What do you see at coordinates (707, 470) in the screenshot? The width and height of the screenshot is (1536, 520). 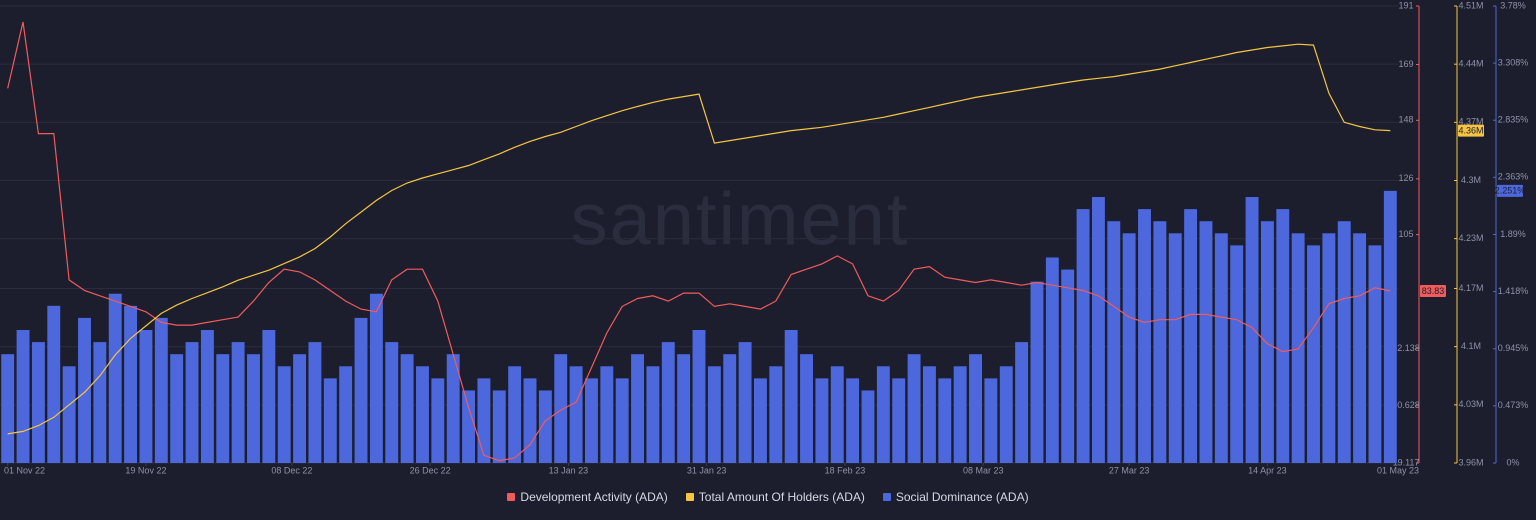 I see `x-tick-label: 31 Jan 23` at bounding box center [707, 470].